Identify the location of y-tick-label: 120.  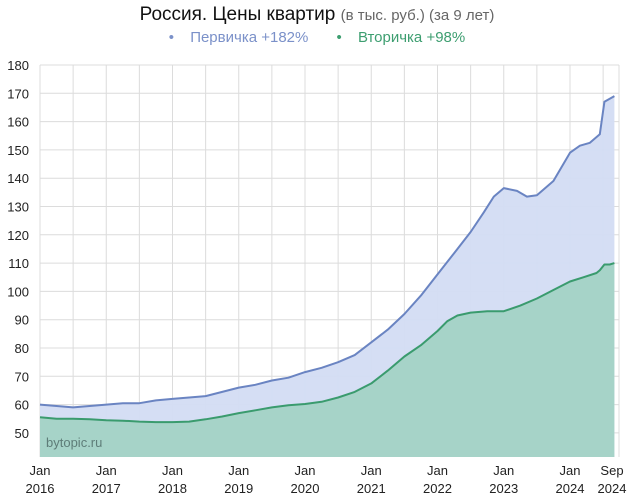
(18, 235).